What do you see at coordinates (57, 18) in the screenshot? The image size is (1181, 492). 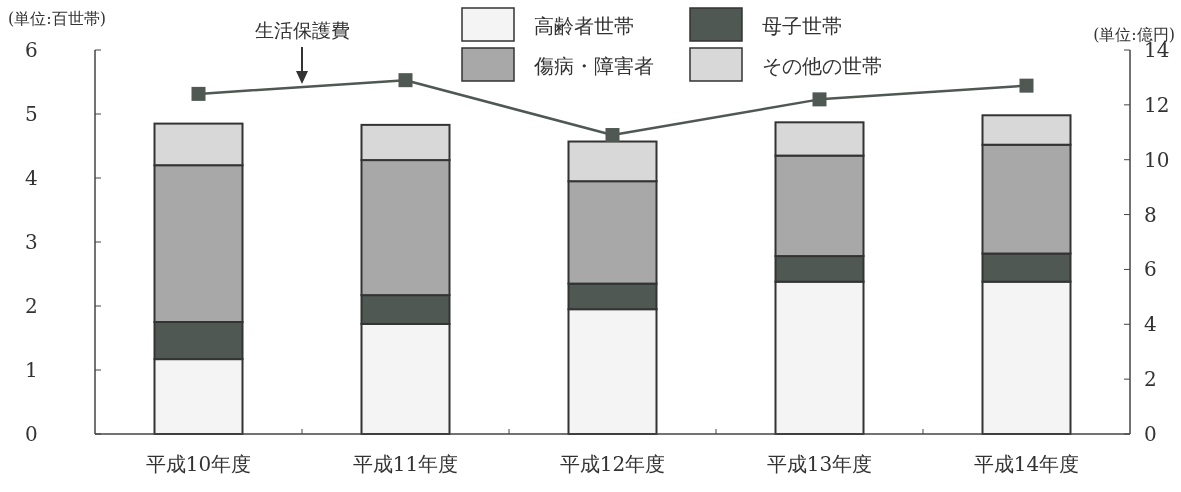 I see `y-axis-title: (単位:百世帯)` at bounding box center [57, 18].